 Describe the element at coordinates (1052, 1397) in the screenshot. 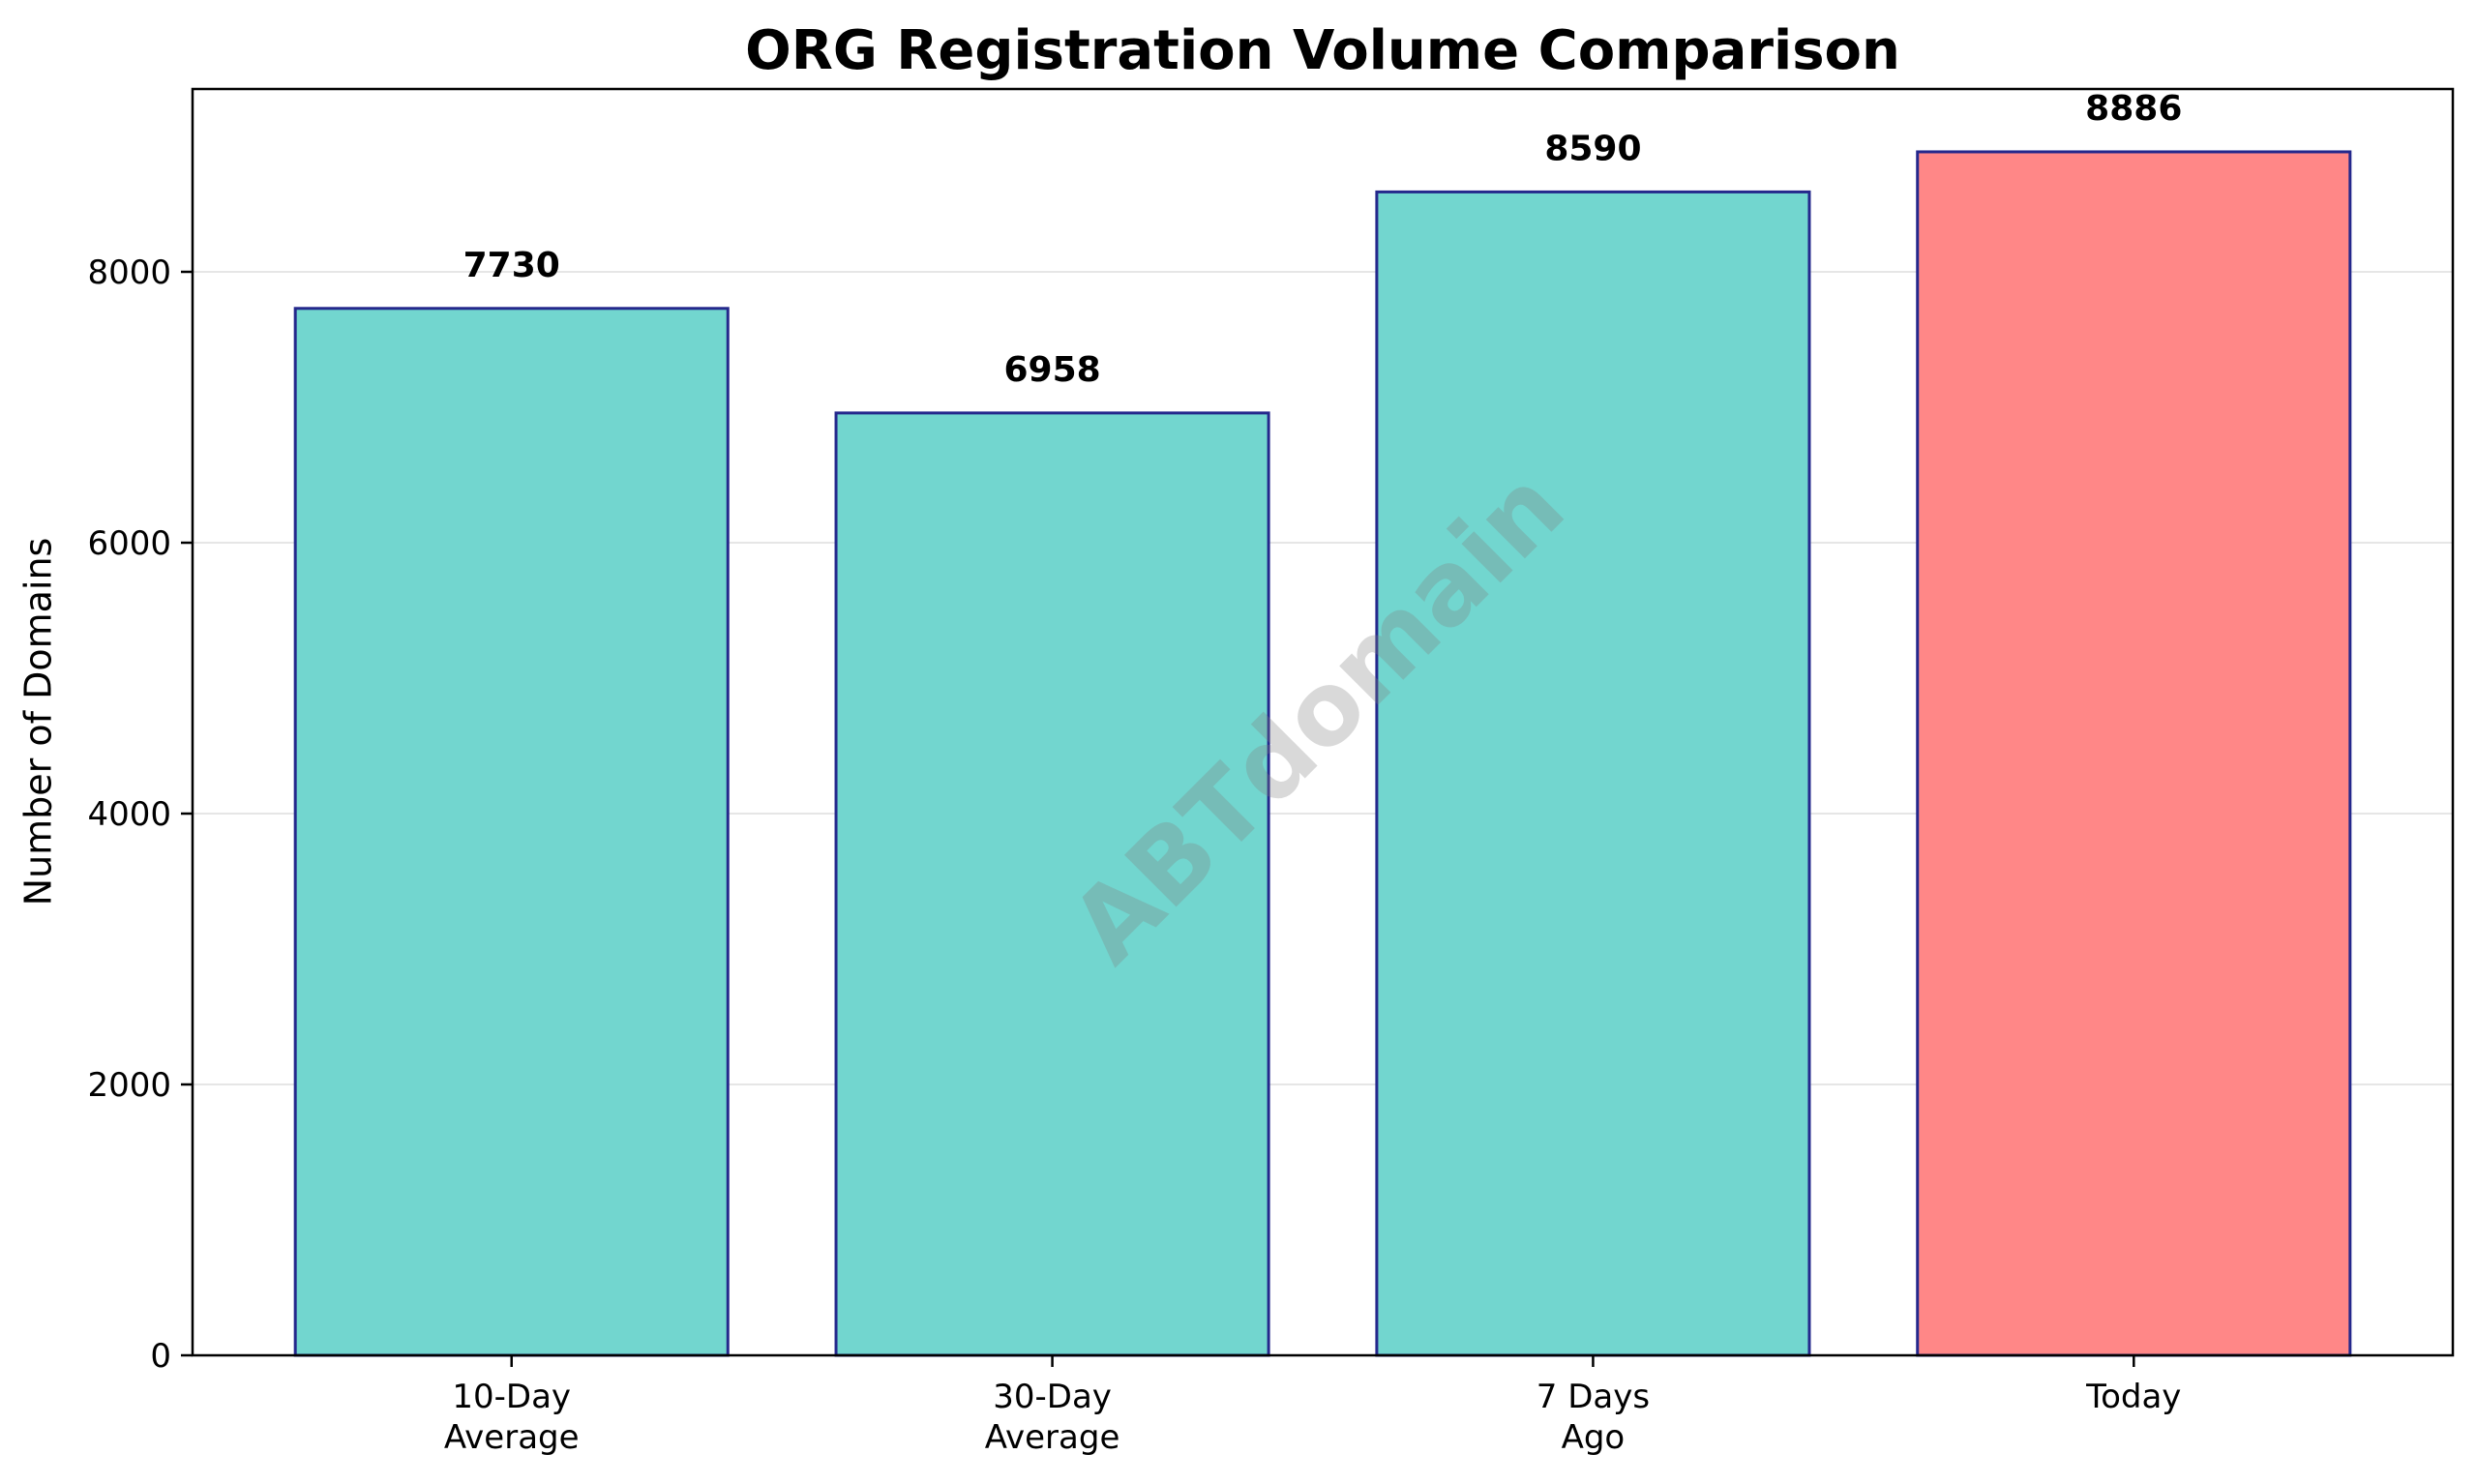

I see `x-tick-label: 30-Day` at that location.